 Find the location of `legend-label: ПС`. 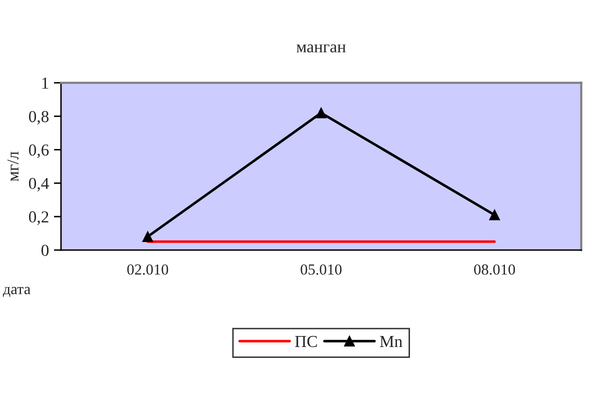

legend-label: ПС is located at coordinates (306, 342).